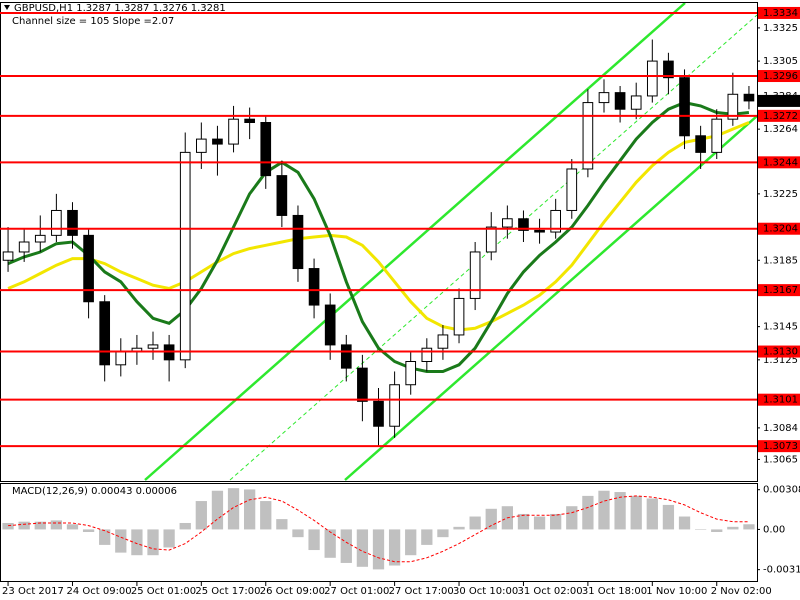 This screenshot has width=800, height=600. What do you see at coordinates (780, 459) in the screenshot?
I see `y-tick-label: 1.3065` at bounding box center [780, 459].